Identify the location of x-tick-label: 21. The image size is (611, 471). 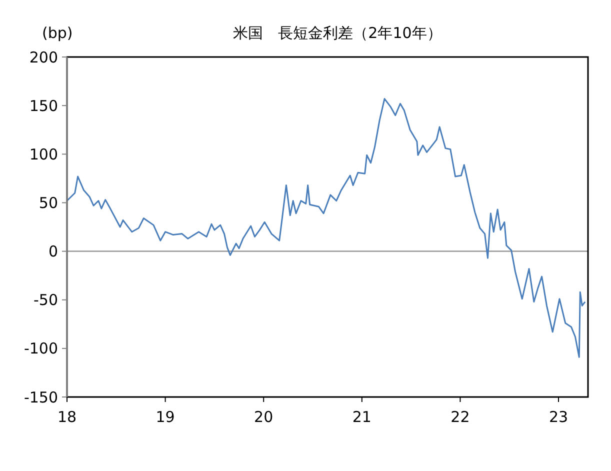
(362, 417).